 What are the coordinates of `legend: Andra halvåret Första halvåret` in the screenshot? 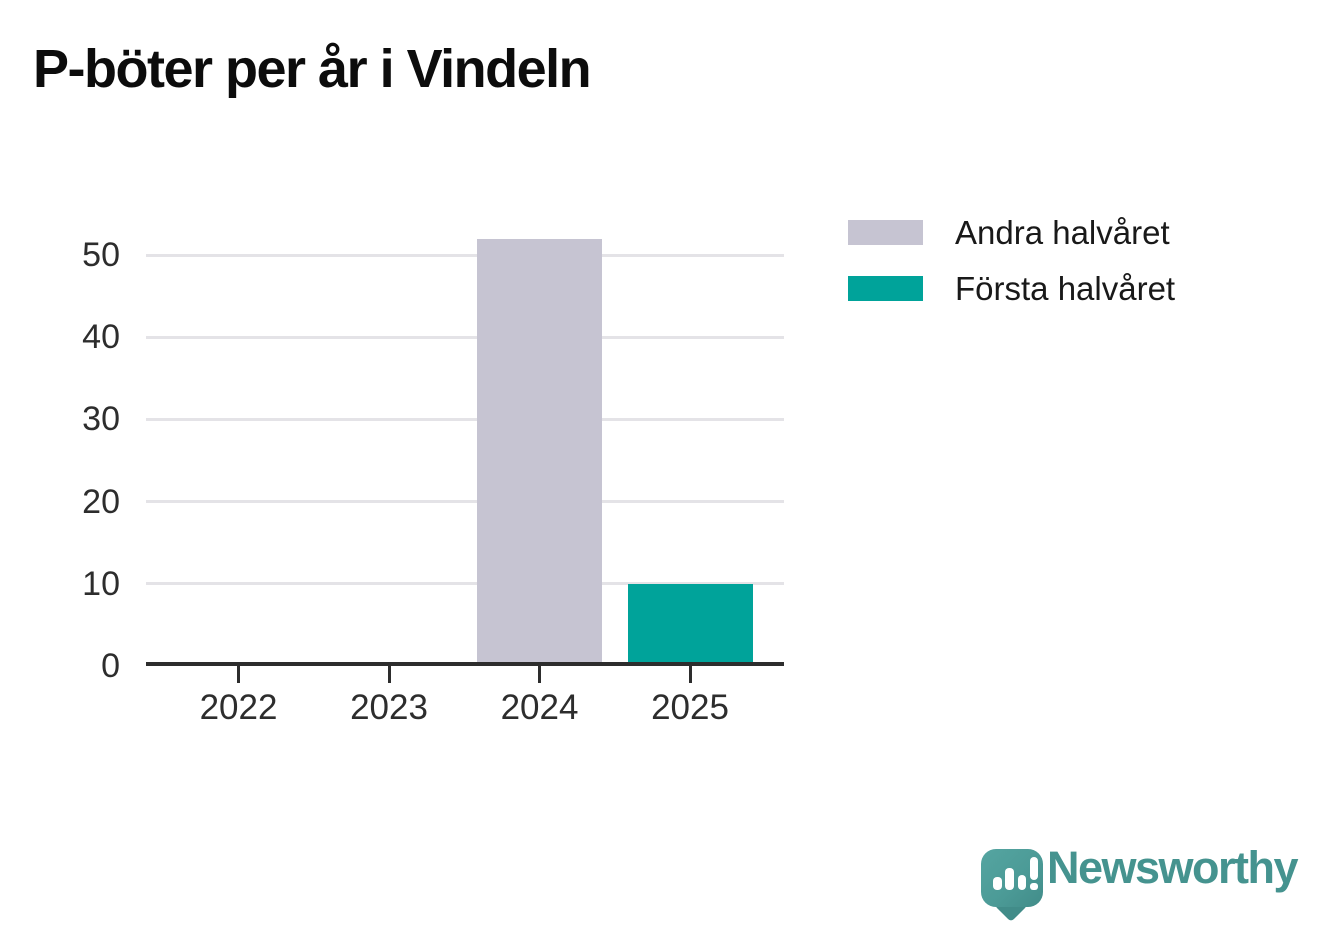 It's located at (1011, 273).